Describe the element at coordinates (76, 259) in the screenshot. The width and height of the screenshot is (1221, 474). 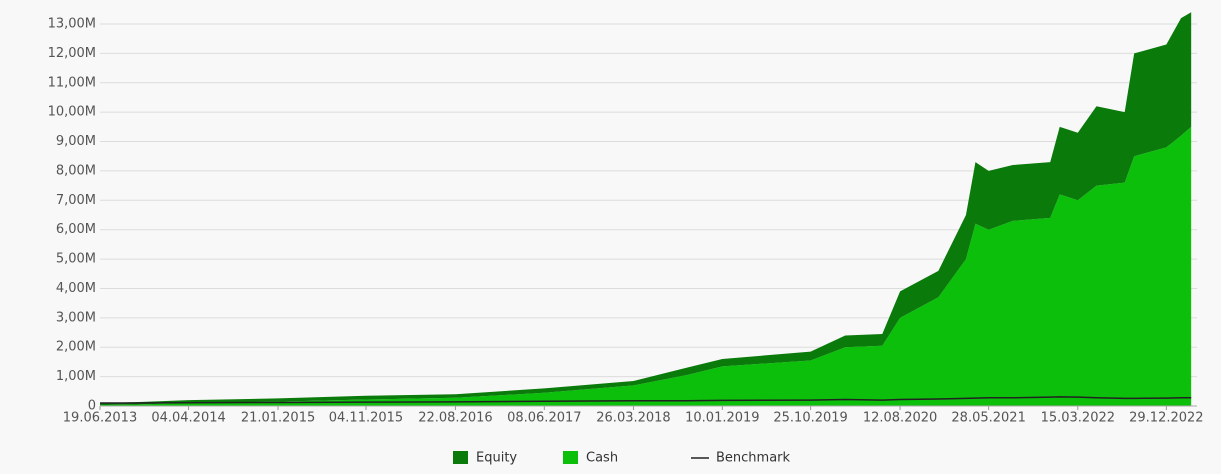
I see `y-tick-label: 5,00M` at that location.